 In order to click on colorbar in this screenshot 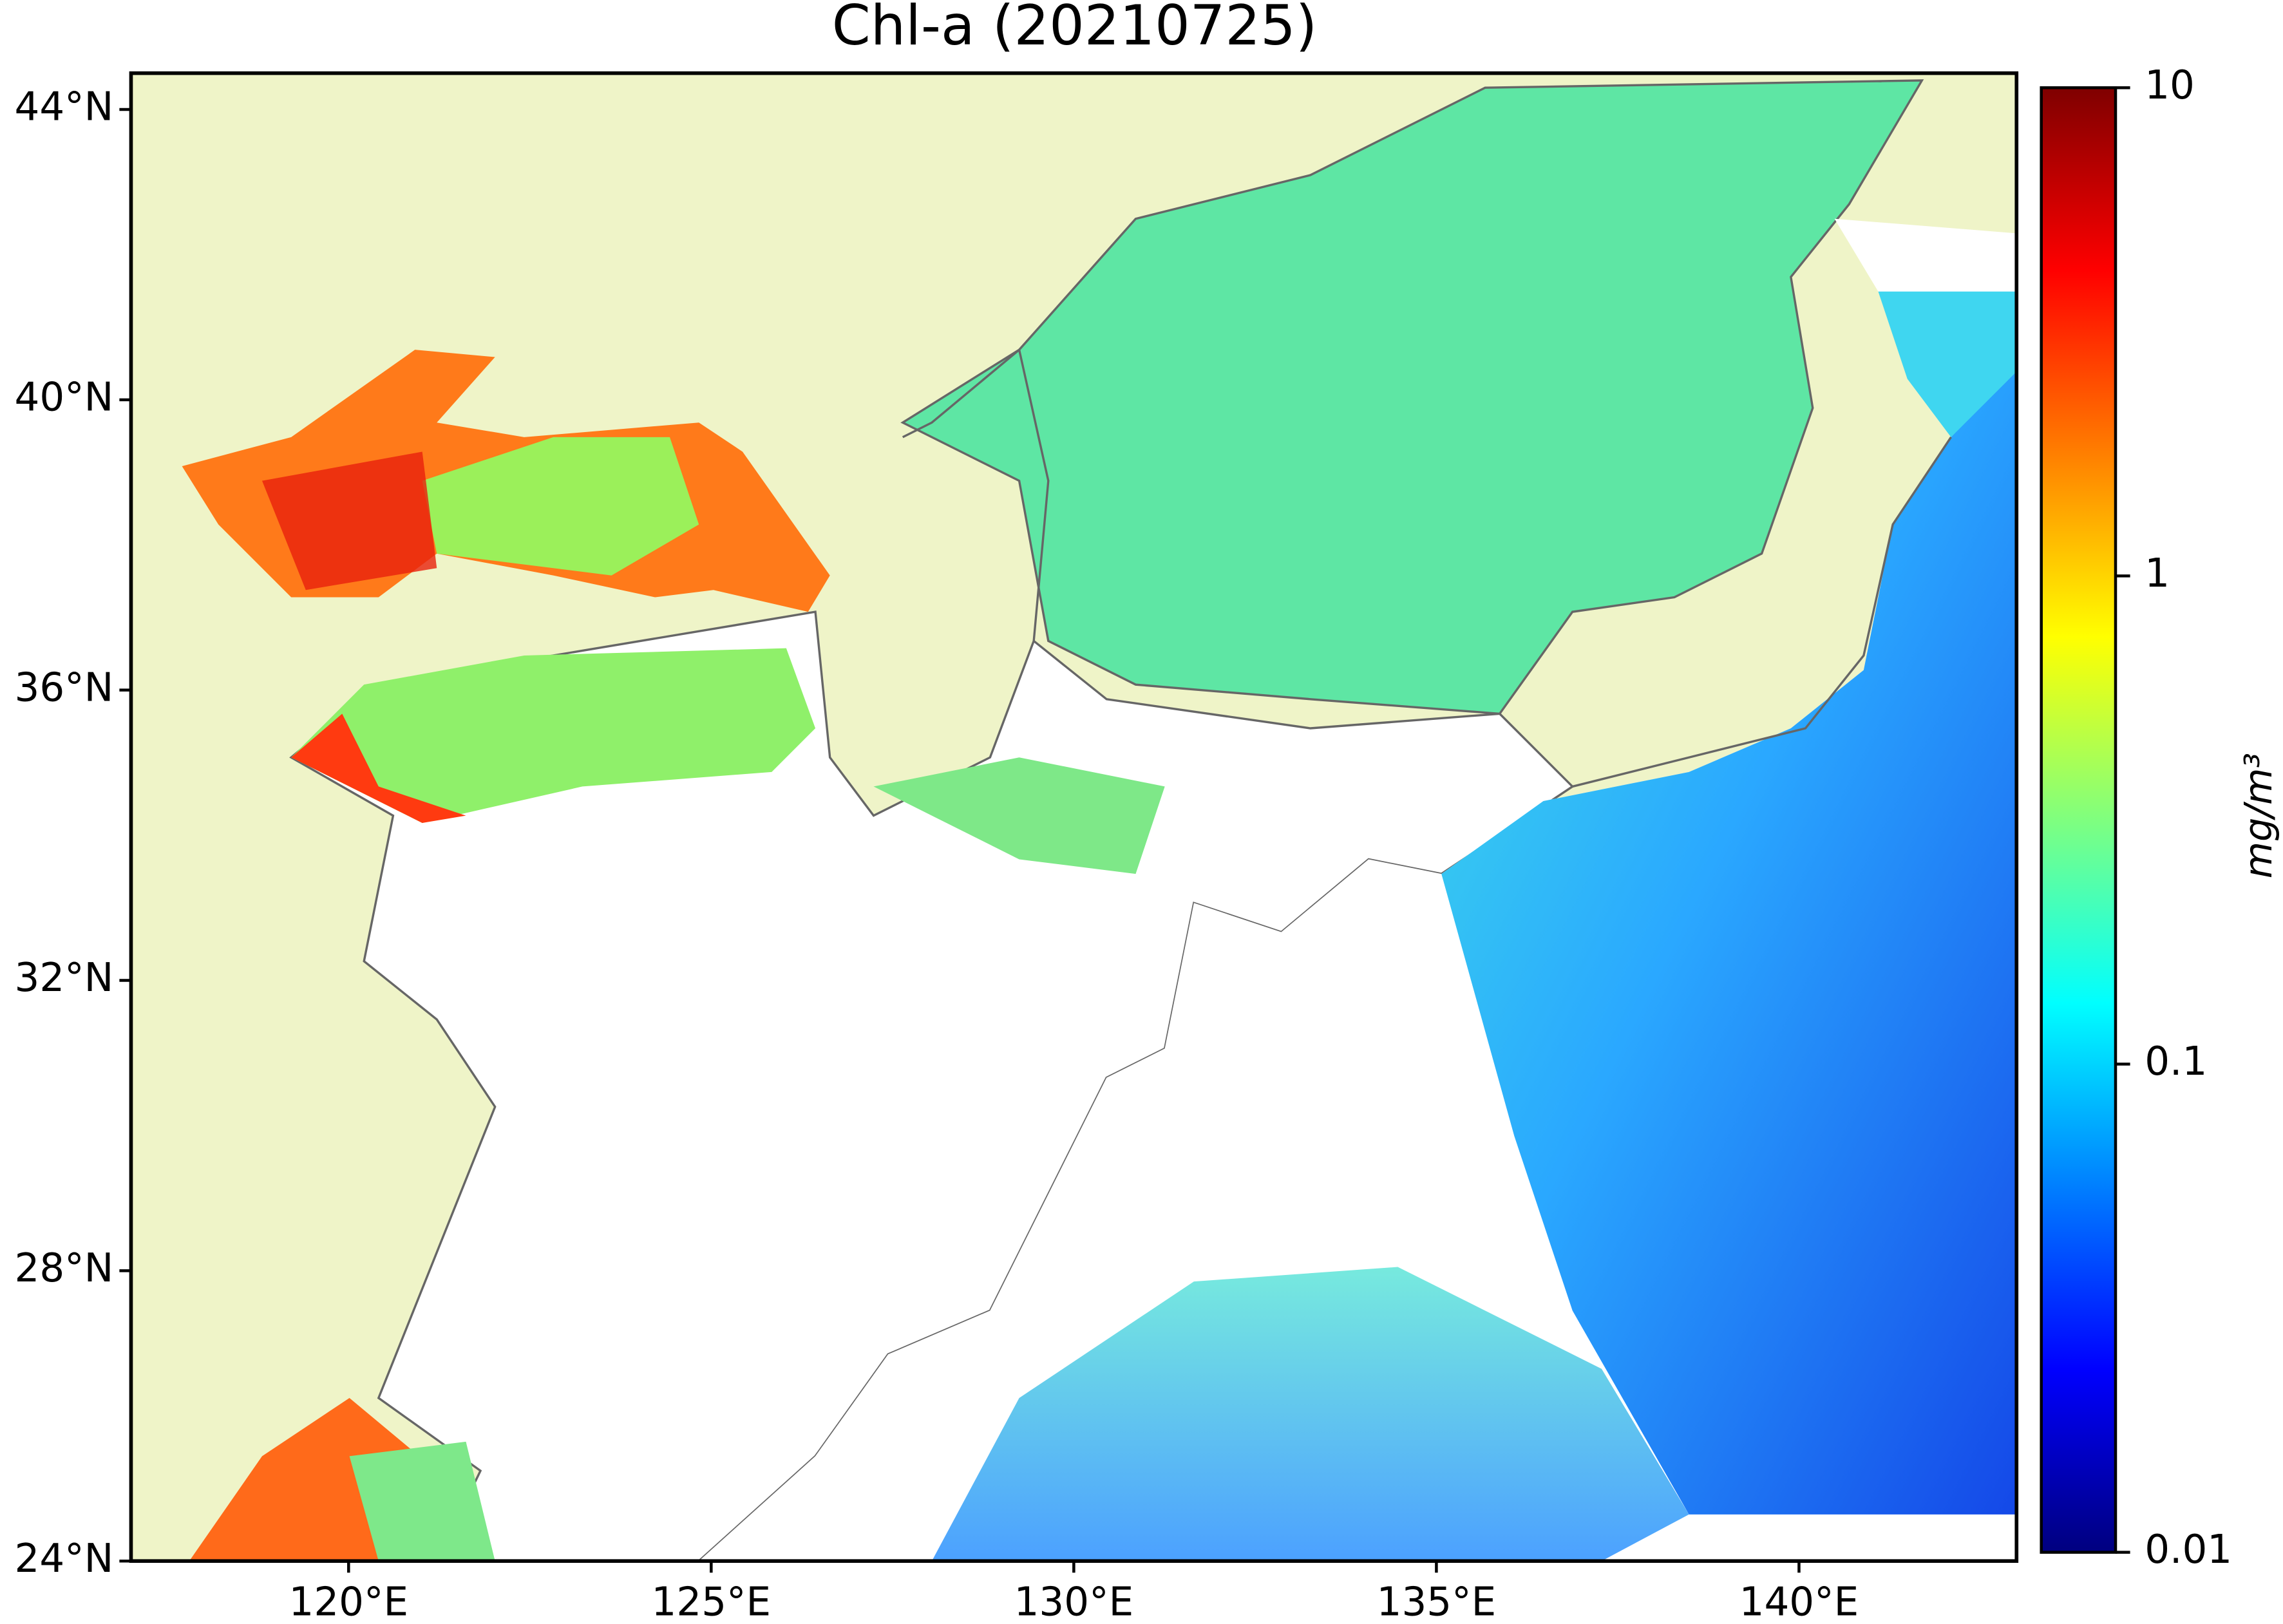, I will do `click(2078, 820)`.